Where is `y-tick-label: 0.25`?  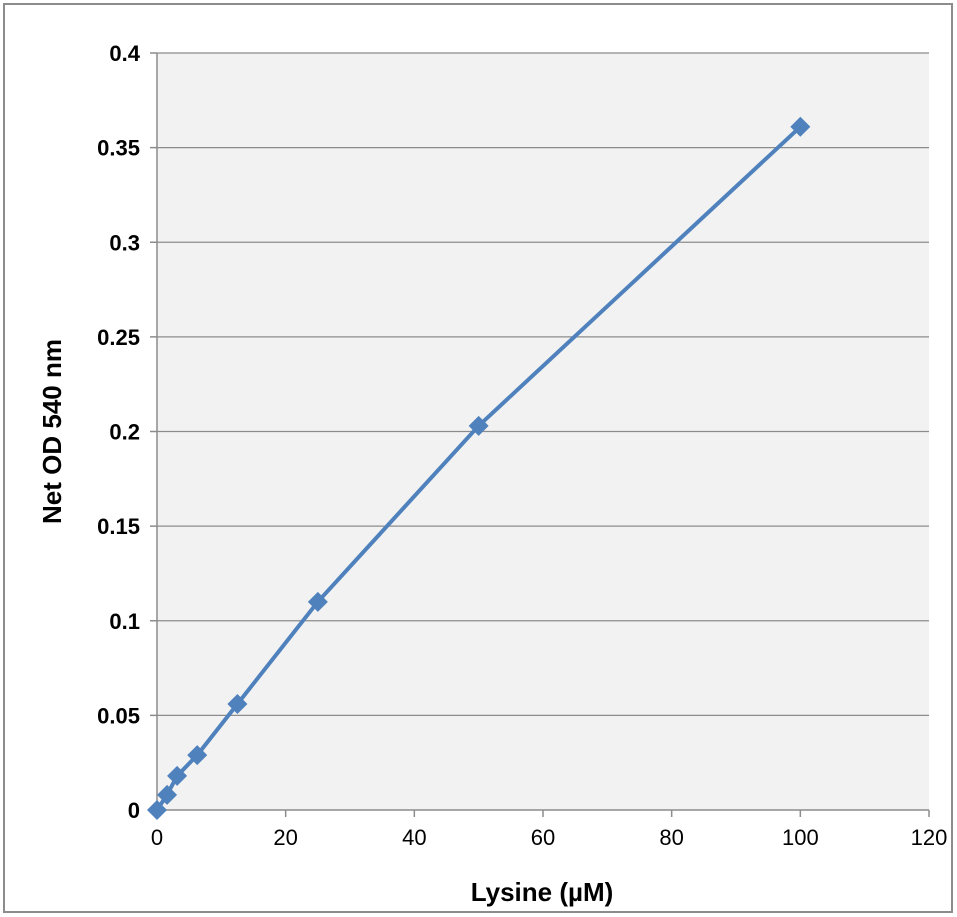 y-tick-label: 0.25 is located at coordinates (118, 337).